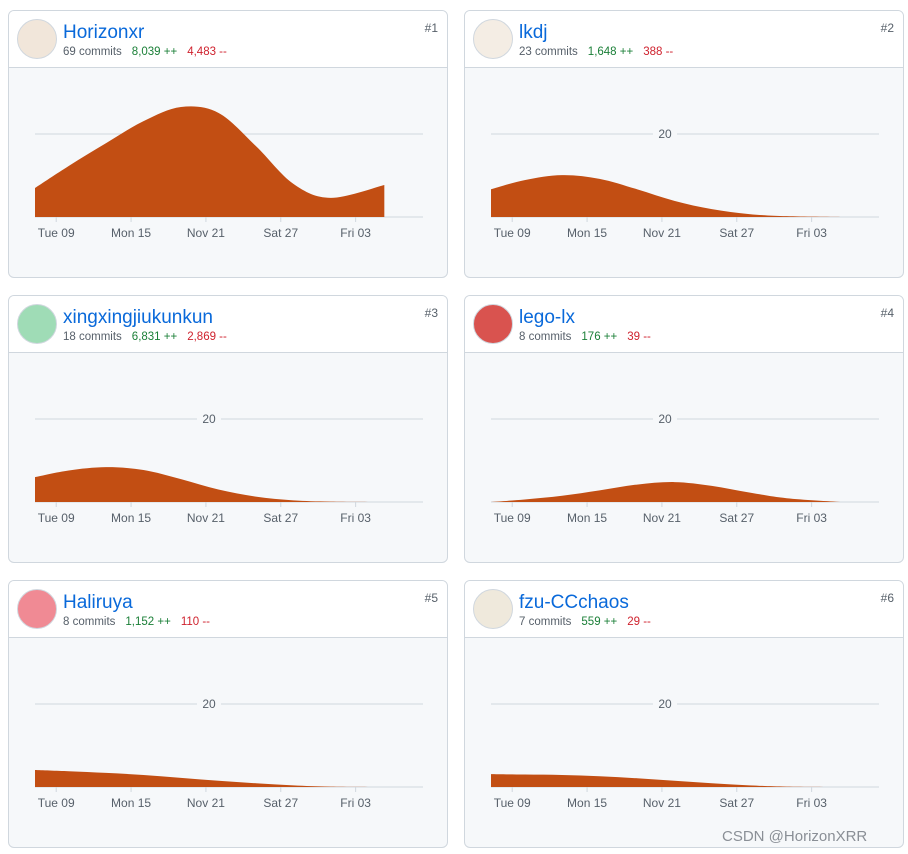 The width and height of the screenshot is (908, 854). I want to click on additions: 176 ++, so click(599, 337).